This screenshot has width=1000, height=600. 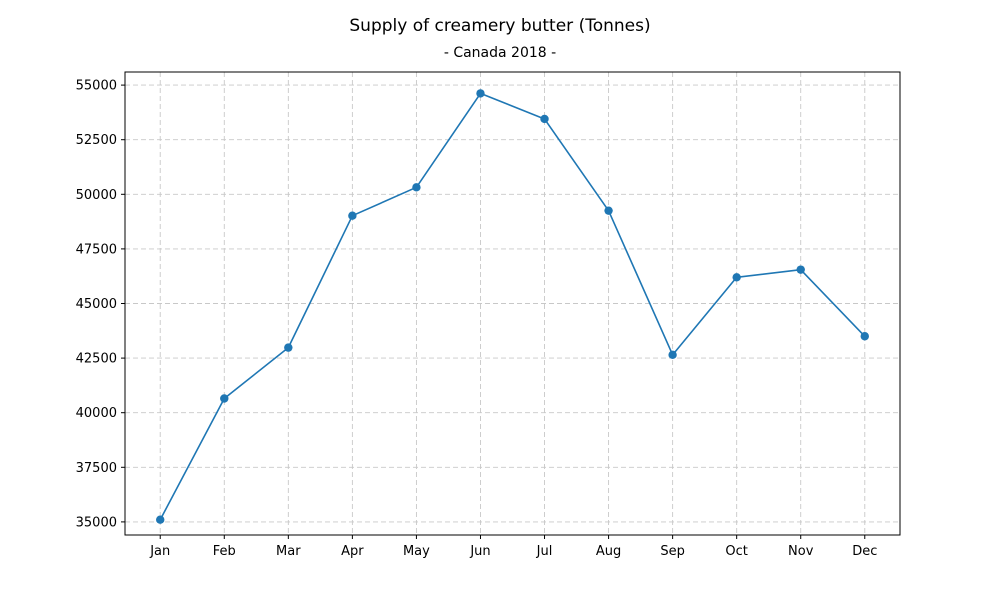 What do you see at coordinates (96, 140) in the screenshot?
I see `y-tick-label: 52500` at bounding box center [96, 140].